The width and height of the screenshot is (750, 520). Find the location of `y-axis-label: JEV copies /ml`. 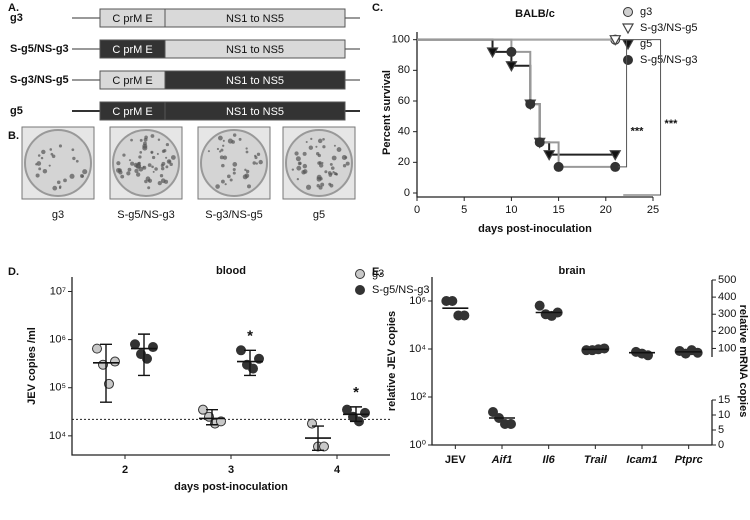

y-axis-label: JEV copies /ml is located at coordinates (32, 366).